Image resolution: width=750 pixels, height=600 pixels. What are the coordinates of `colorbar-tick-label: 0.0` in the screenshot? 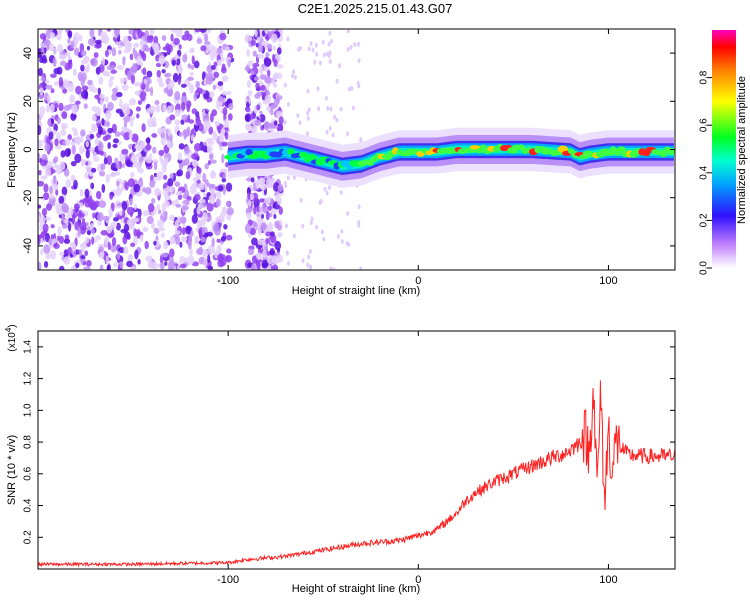 It's located at (704, 268).